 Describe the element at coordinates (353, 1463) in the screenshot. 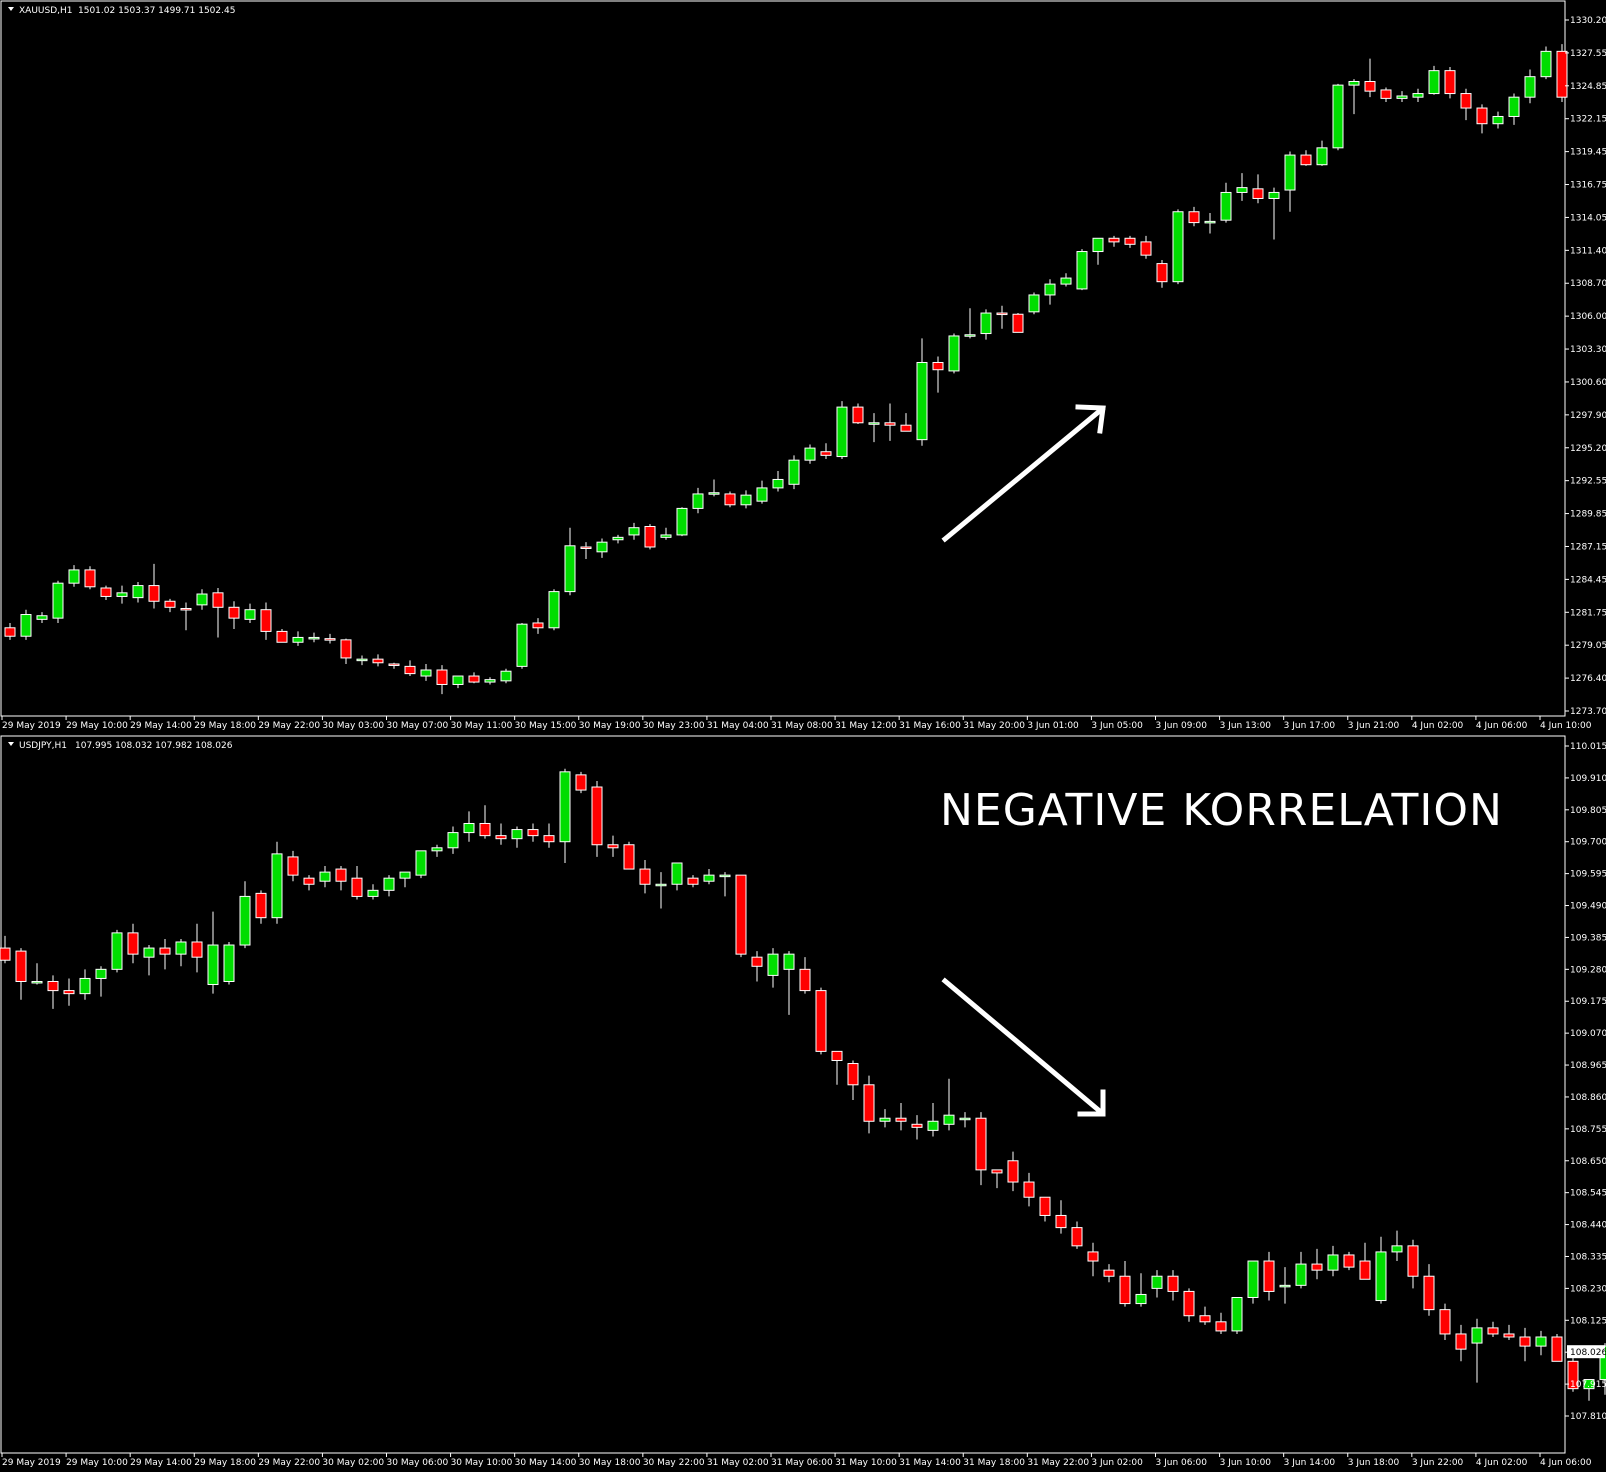

I see `x-tick-label: 30 May 02:00` at that location.